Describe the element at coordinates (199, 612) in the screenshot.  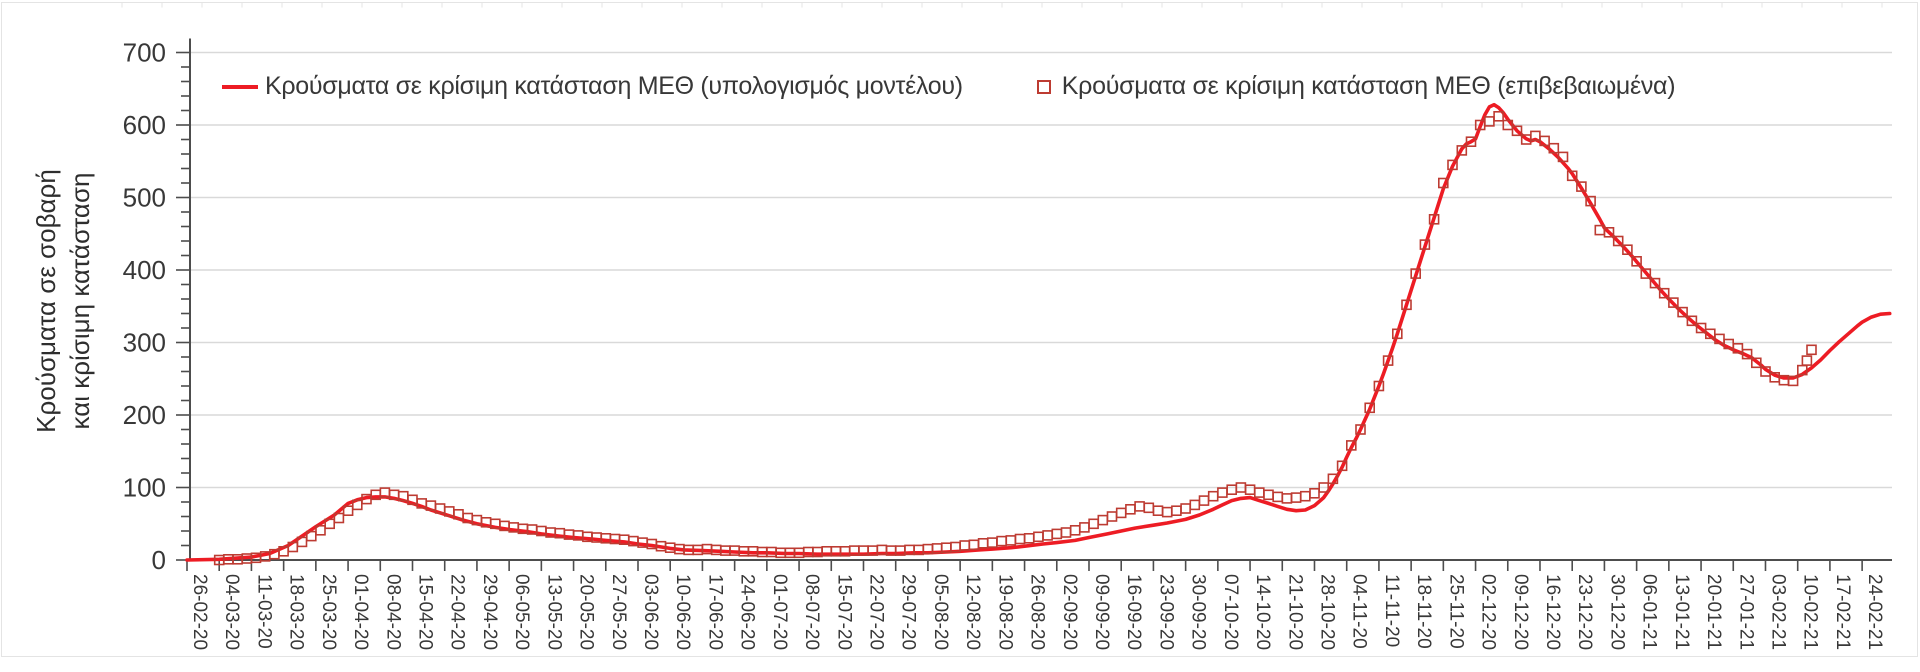
I see `x-tick-label: 26-02-20` at that location.